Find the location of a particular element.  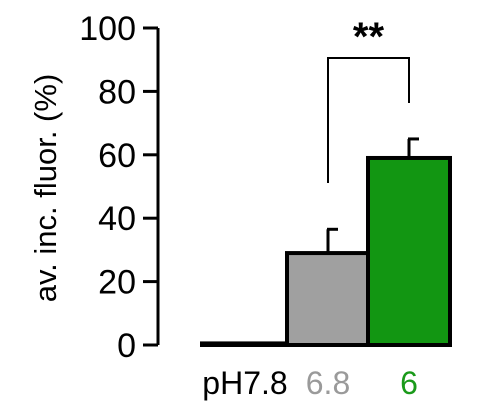

category-label-2: 6.8 is located at coordinates (328, 383).